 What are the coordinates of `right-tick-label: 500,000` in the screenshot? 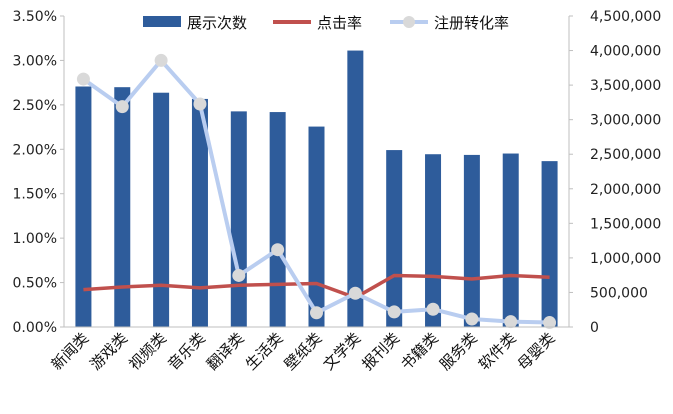 It's located at (619, 293).